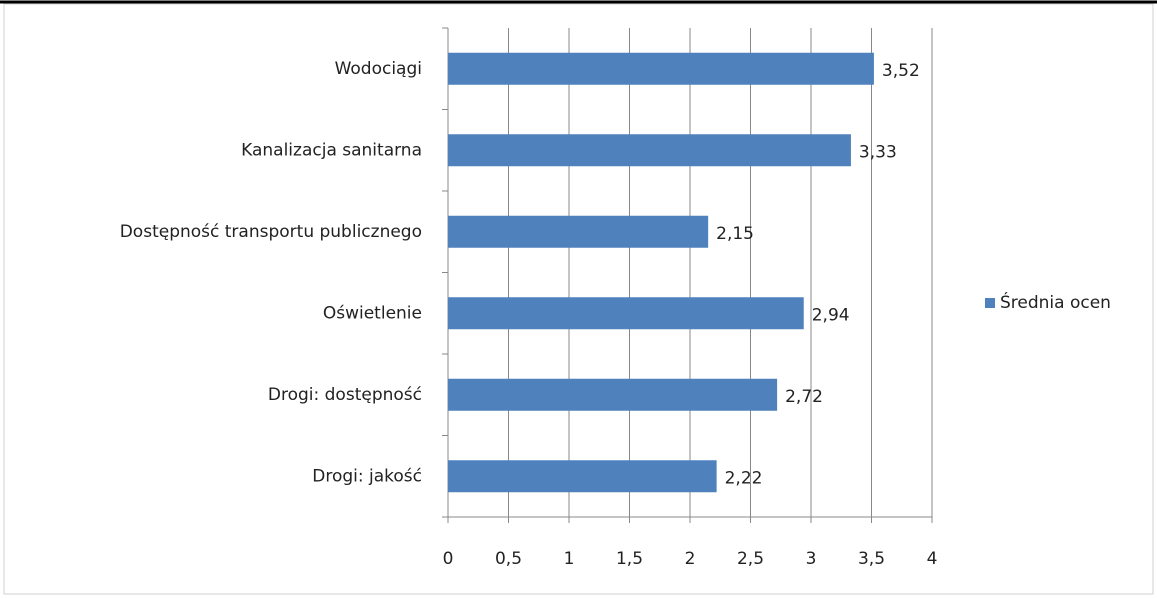 Image resolution: width=1157 pixels, height=598 pixels. Describe the element at coordinates (811, 559) in the screenshot. I see `x-tick-label: 3` at that location.